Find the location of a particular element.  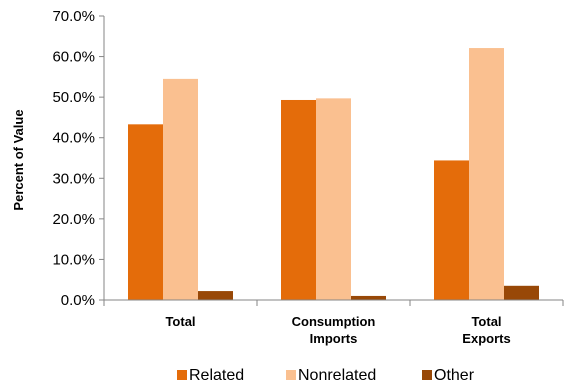

y-axis: 0.0% 10.0% 20.0% 30.0% 40.0% 50.0% 60.0% 70.0% is located at coordinates (78, 158).